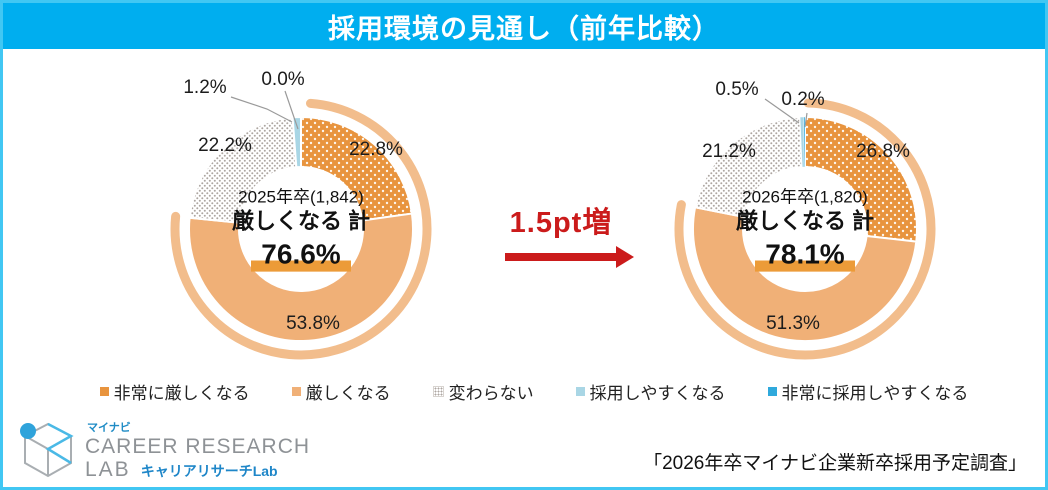  Describe the element at coordinates (883, 151) in the screenshot. I see `slice-label: 26.8%` at that location.